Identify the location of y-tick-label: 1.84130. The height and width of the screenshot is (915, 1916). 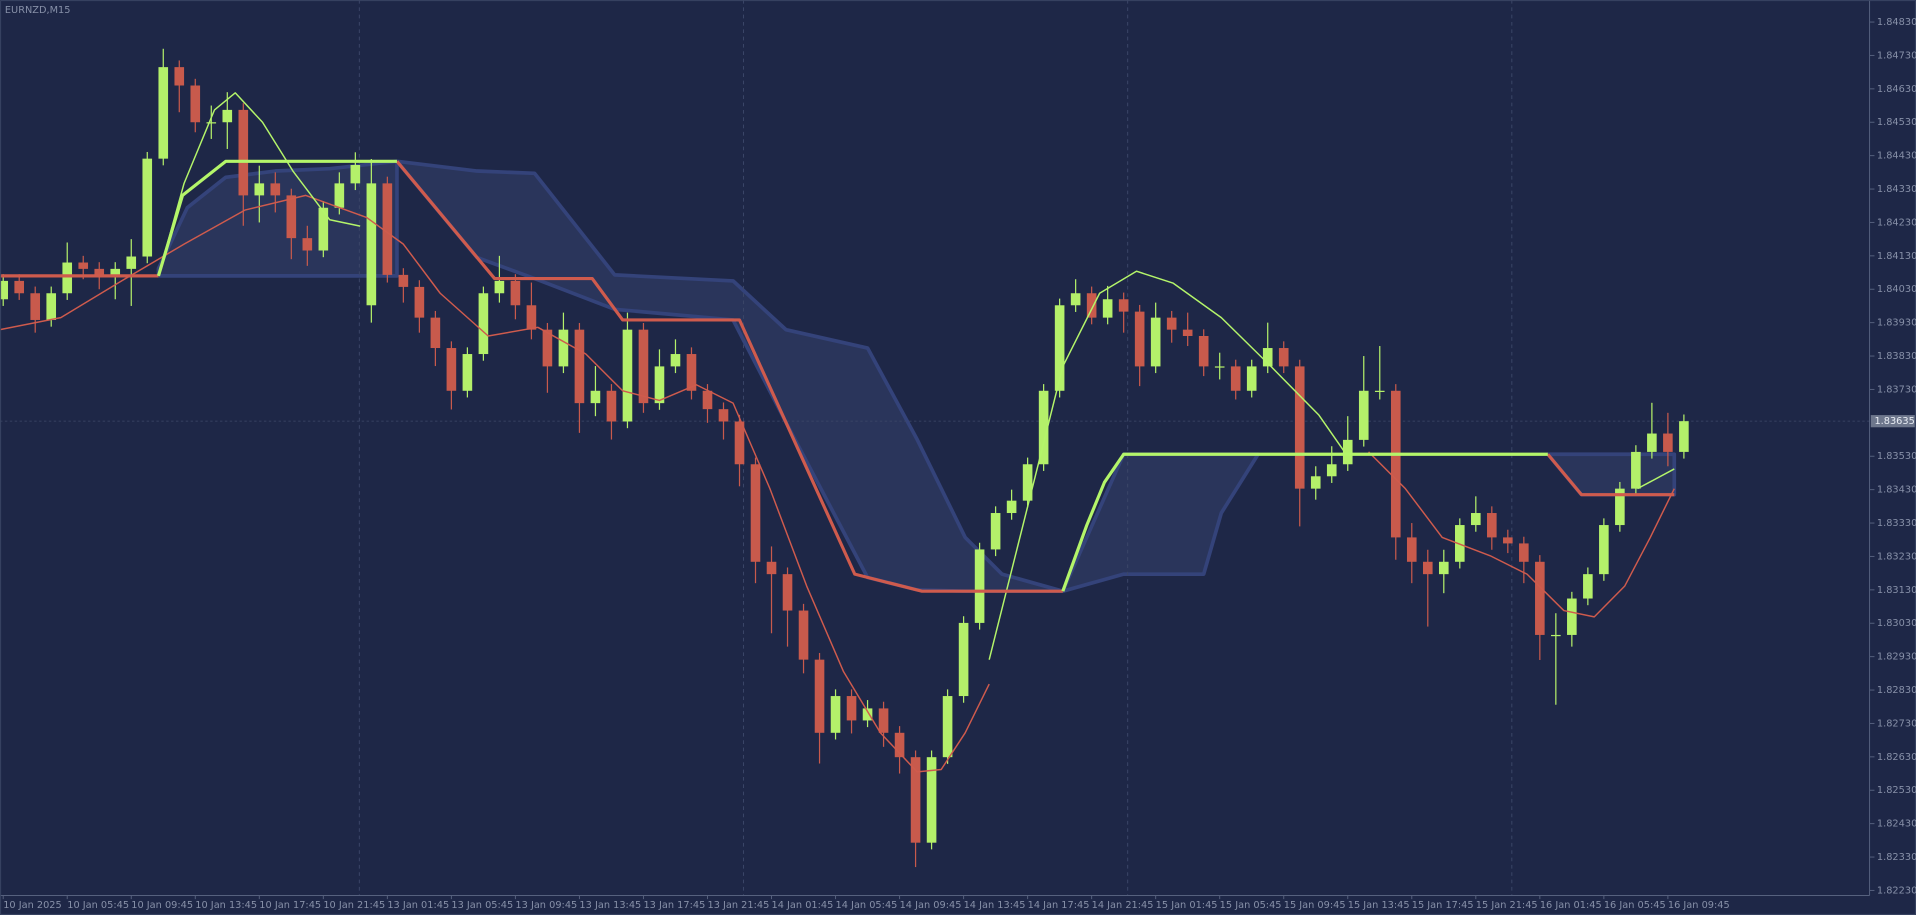
(1896, 256).